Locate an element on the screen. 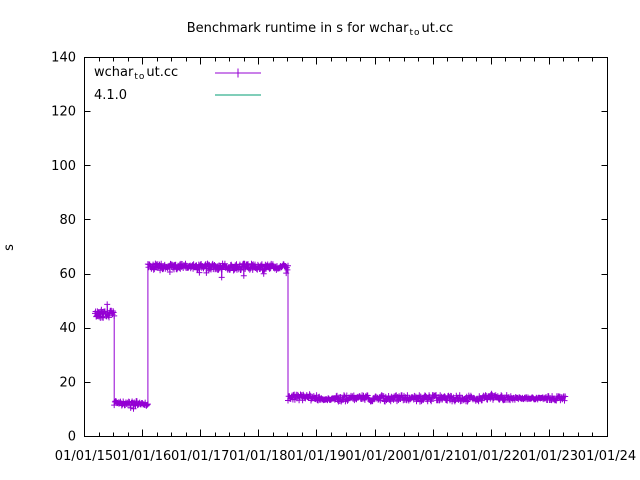 Image resolution: width=640 pixels, height=480 pixels. chart-title: Benchmark runtime in s for wcharto ut.cc is located at coordinates (320, 29).